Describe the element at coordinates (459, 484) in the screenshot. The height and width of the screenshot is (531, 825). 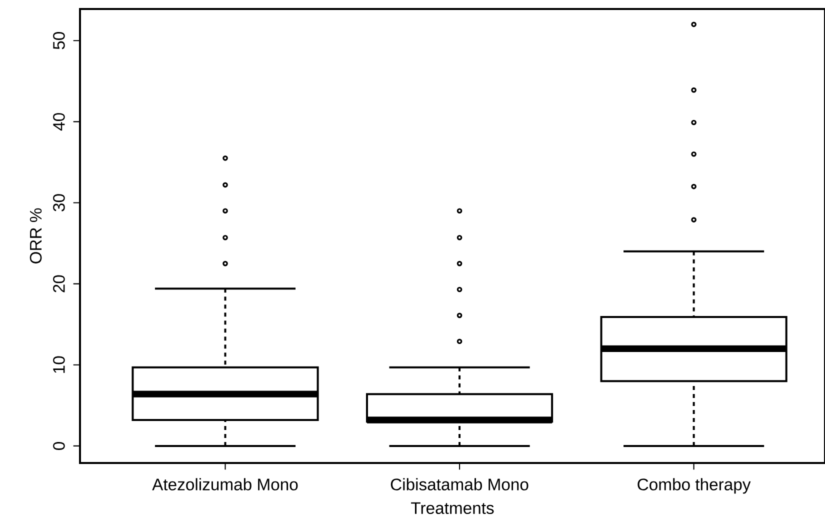
I see `x-tick-label: Cibisatamab Mono` at that location.